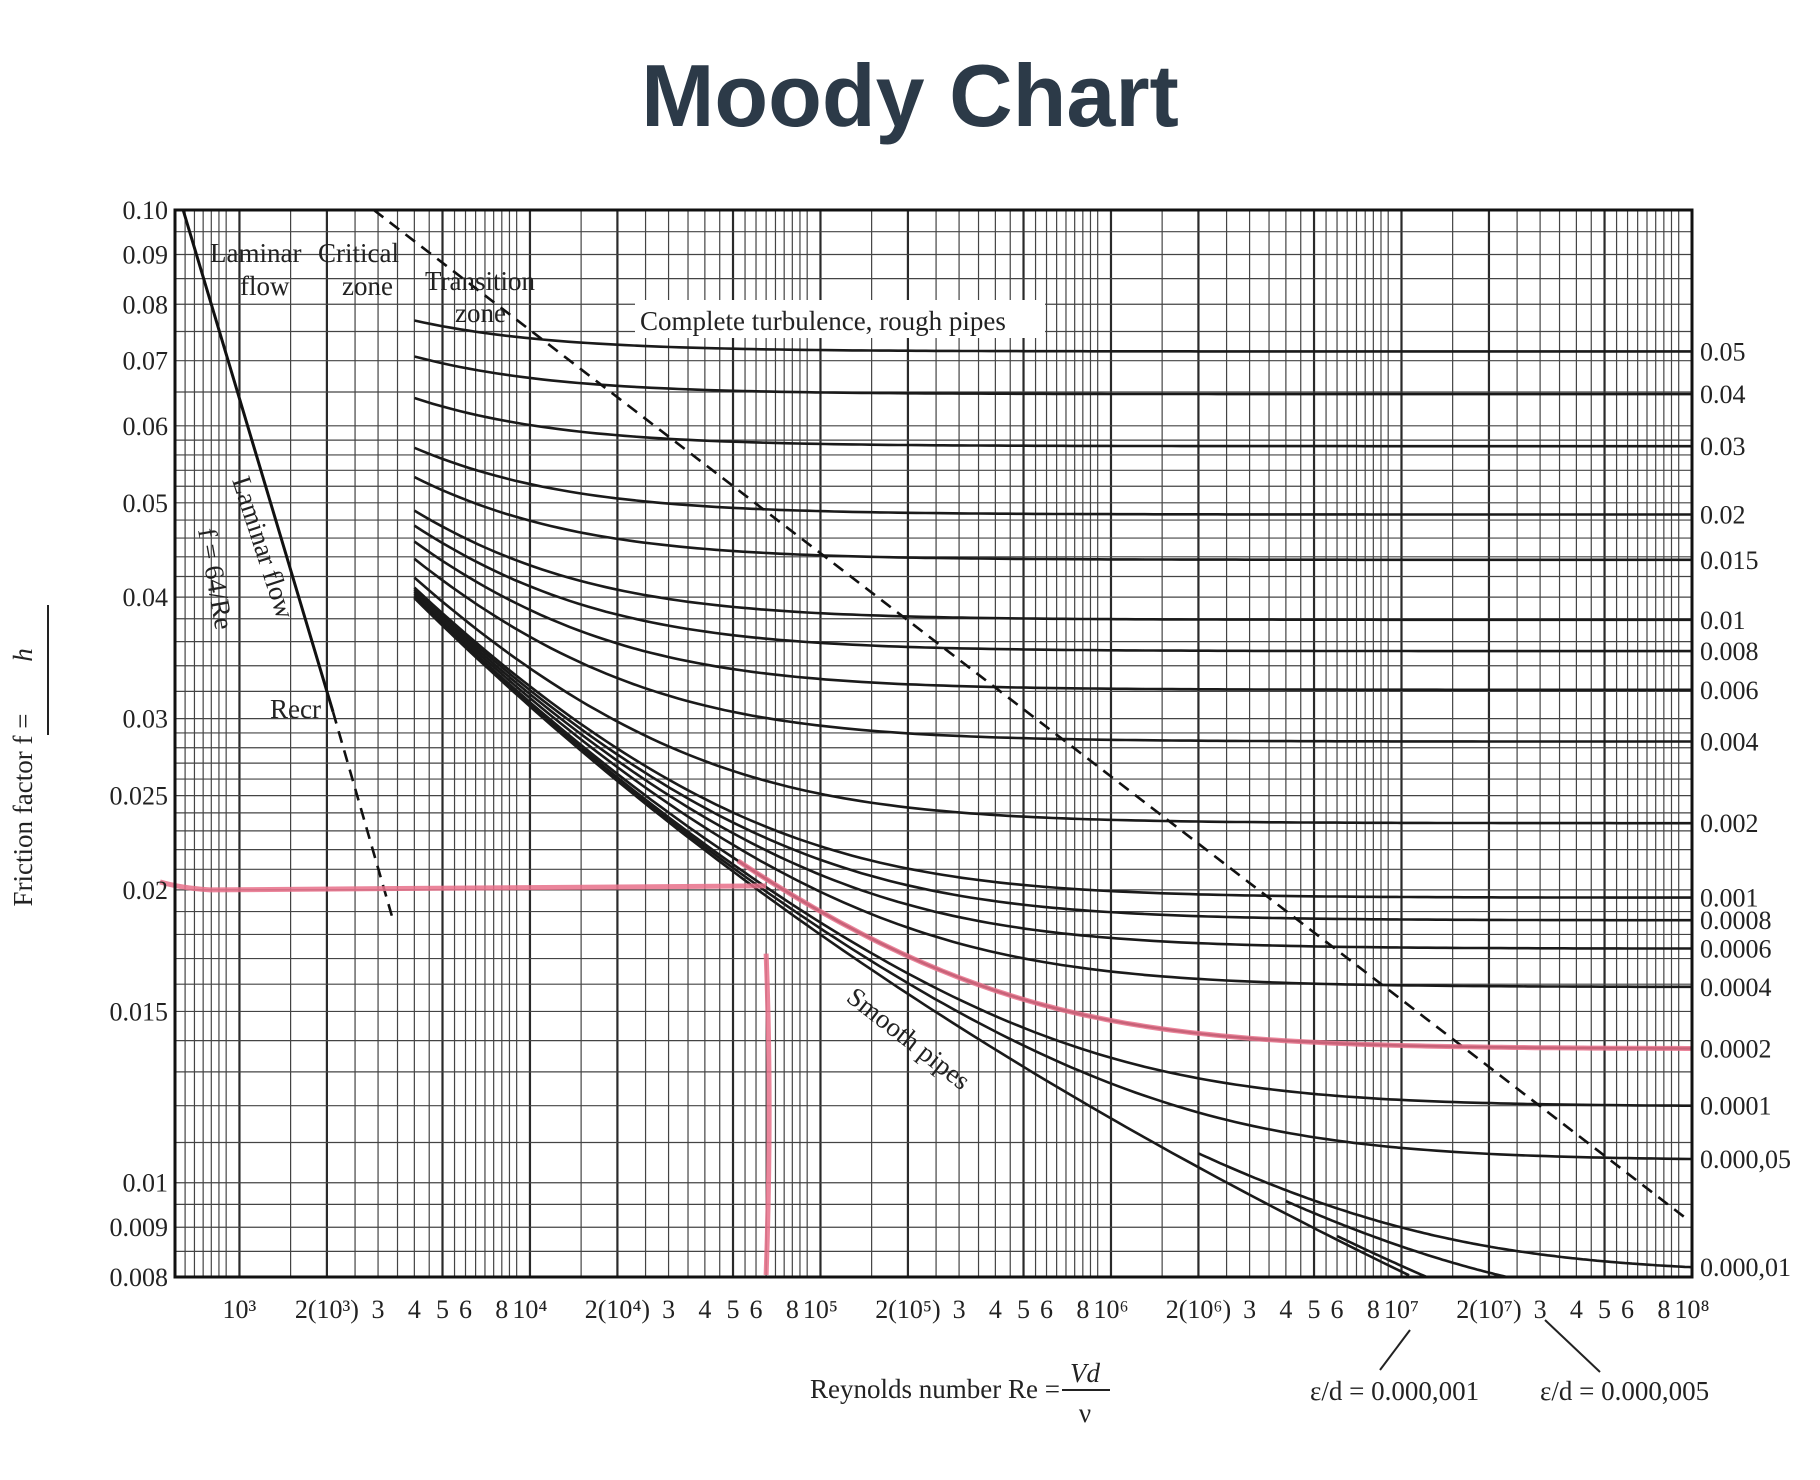 The image size is (1820, 1480). What do you see at coordinates (480, 313) in the screenshot?
I see `transition-zone-label: zone` at bounding box center [480, 313].